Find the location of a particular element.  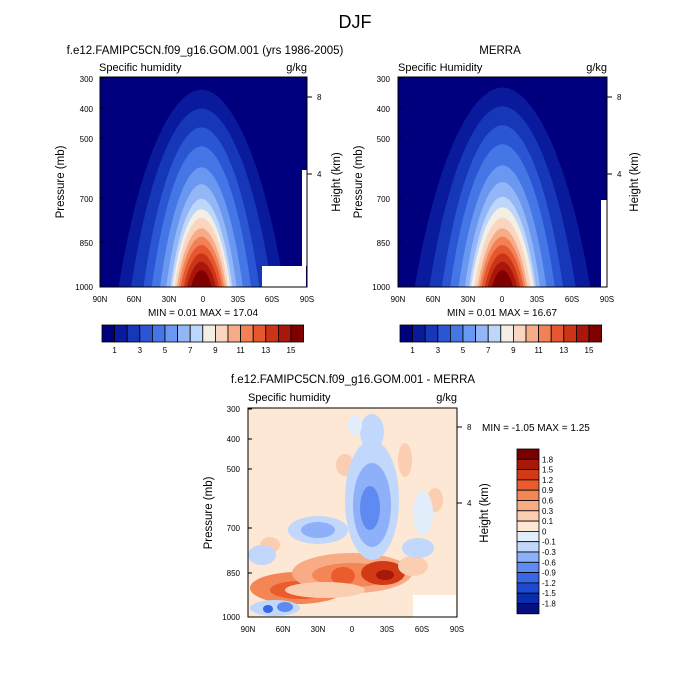

variable-label: Specific Humidity is located at coordinates (440, 68).